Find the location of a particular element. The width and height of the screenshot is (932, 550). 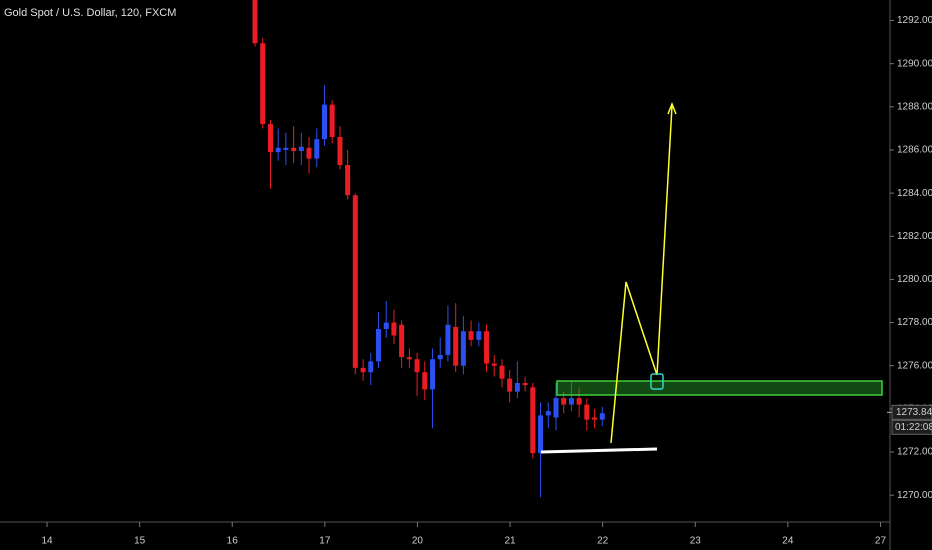

x-tick-label: 27 is located at coordinates (881, 541).